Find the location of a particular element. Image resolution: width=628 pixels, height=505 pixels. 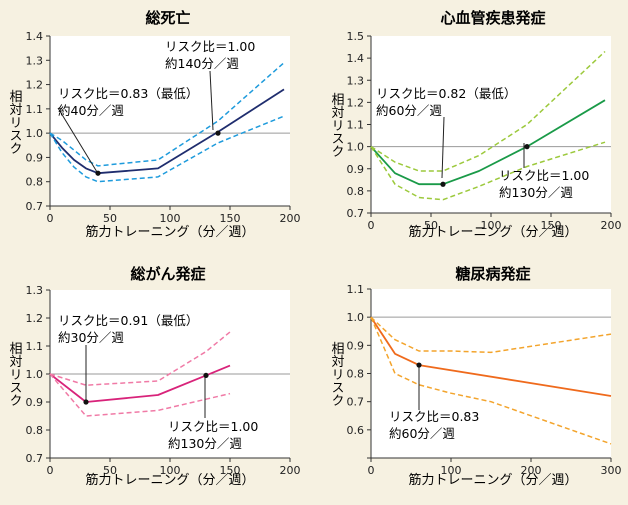

x-tick-label: 150 is located at coordinates (230, 218).